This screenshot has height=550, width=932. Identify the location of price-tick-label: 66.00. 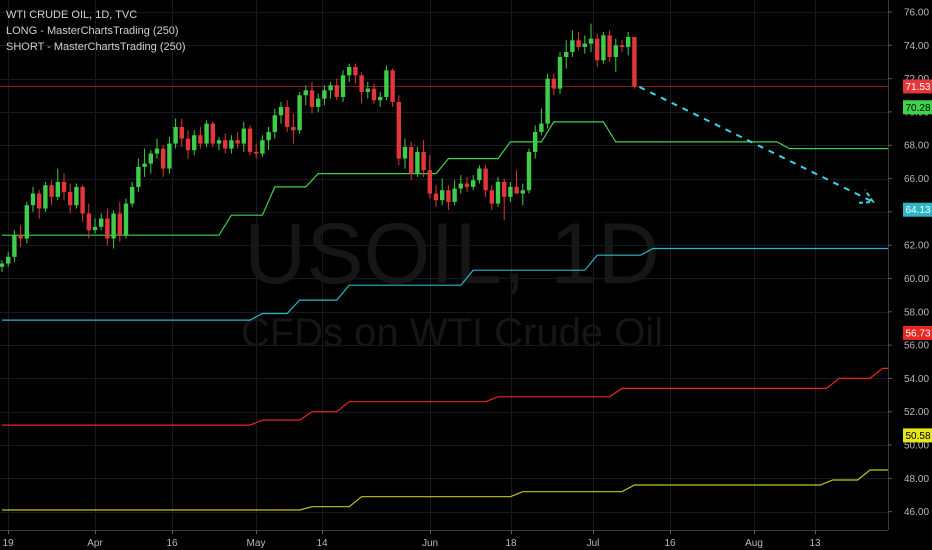
(916, 179).